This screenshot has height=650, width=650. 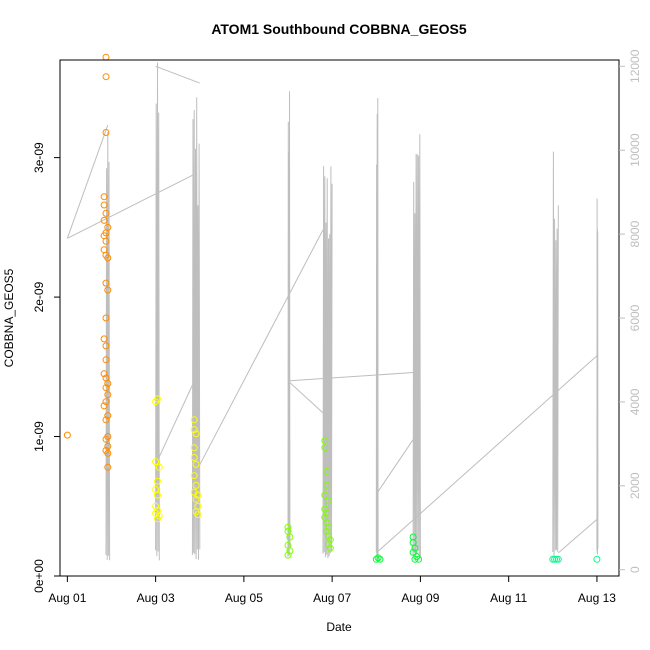 What do you see at coordinates (9, 317) in the screenshot?
I see `y-axis-label: COBBNA_GEOS5` at bounding box center [9, 317].